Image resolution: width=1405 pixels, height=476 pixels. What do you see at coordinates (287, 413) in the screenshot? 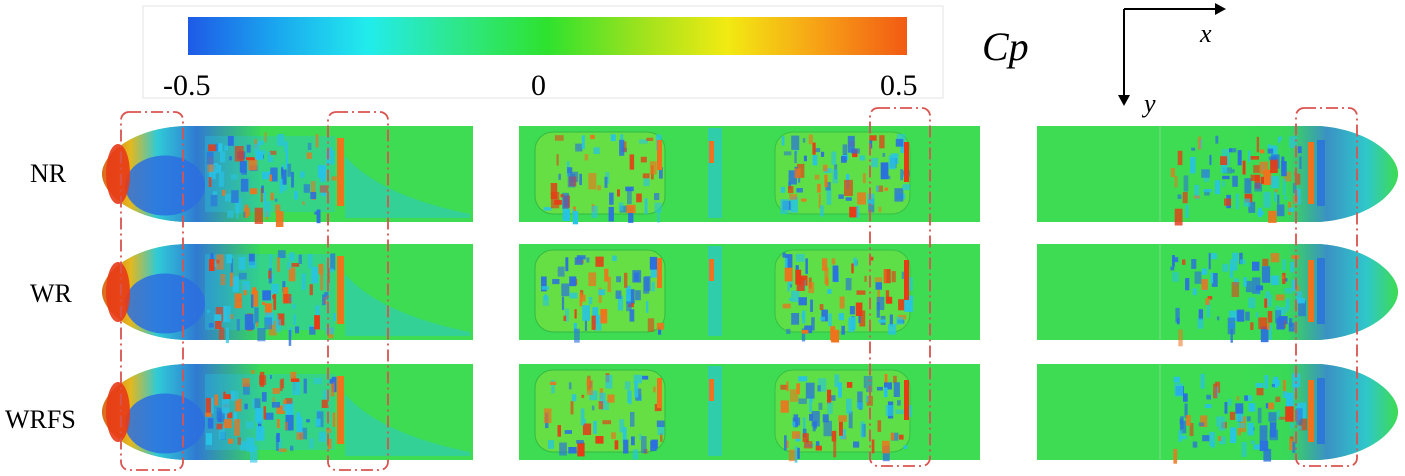
I see `contour-panel-nose-wrfs` at bounding box center [287, 413].